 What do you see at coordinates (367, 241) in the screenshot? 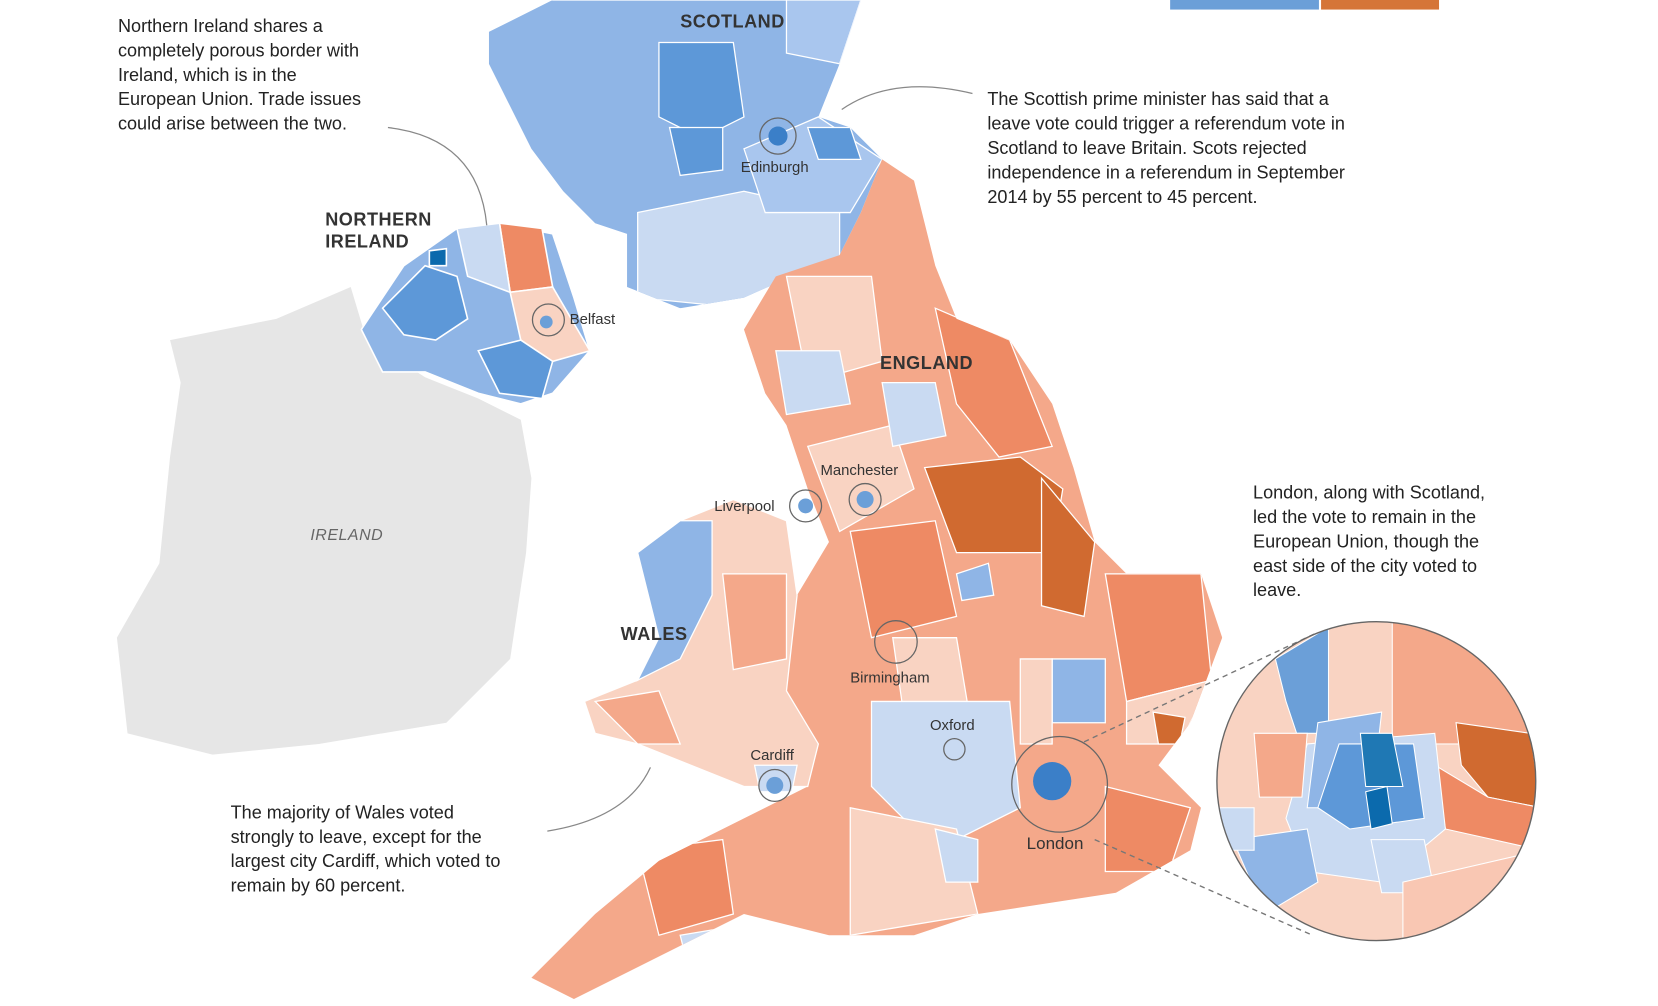
I see `label-ni-line2: IRELAND` at bounding box center [367, 241].